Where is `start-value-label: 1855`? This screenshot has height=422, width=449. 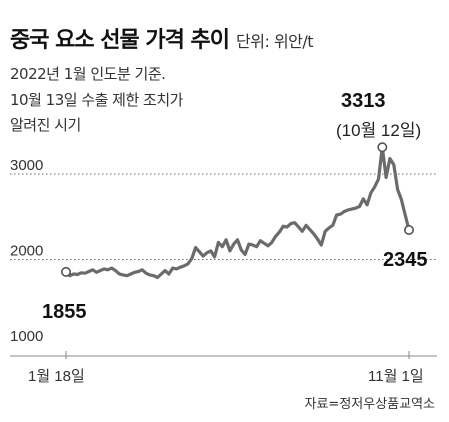
start-value-label: 1855 is located at coordinates (64, 312).